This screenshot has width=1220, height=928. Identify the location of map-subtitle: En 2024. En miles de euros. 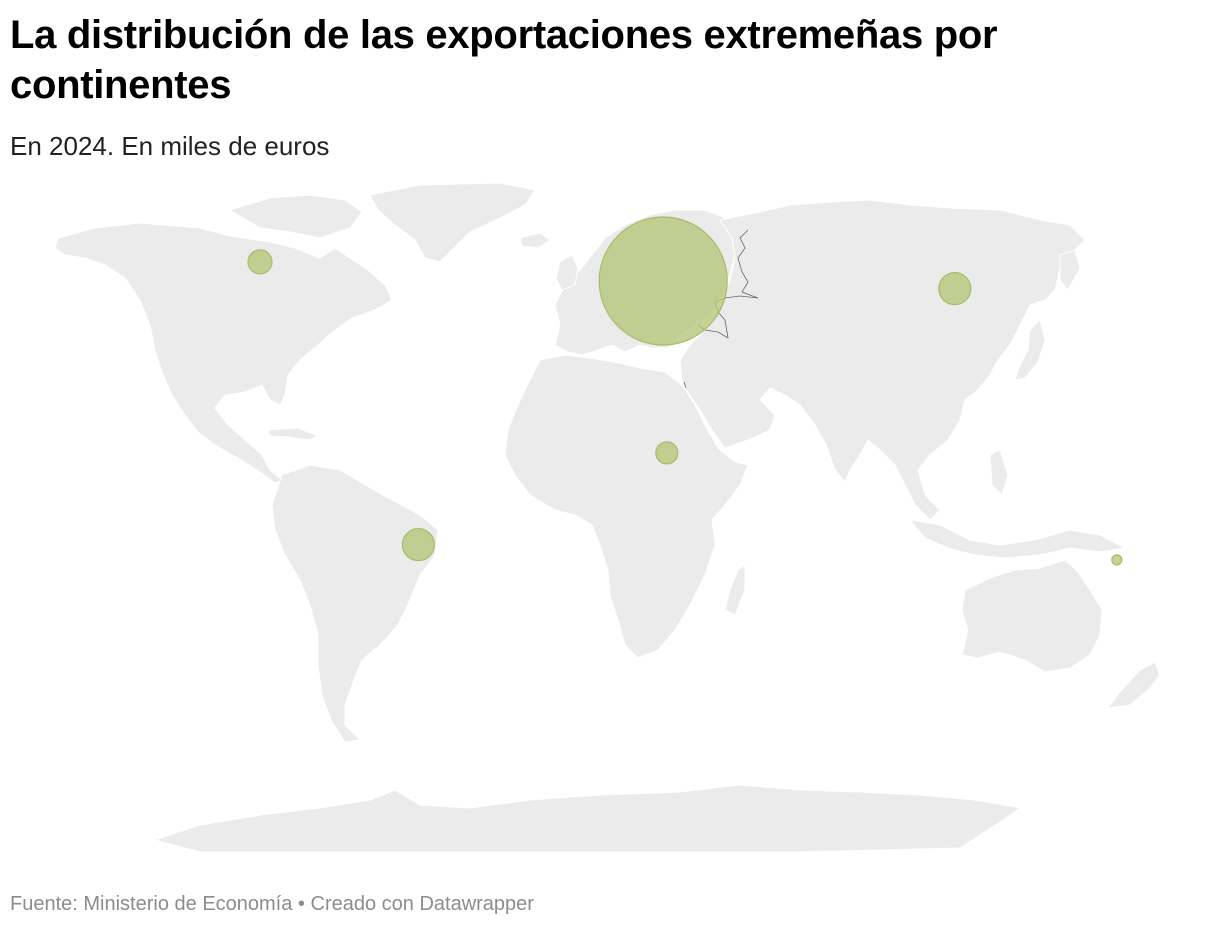
(170, 146).